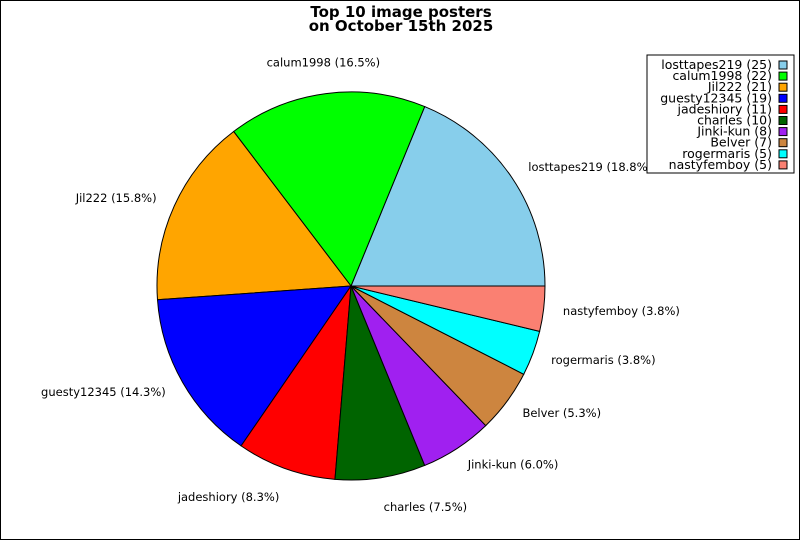  What do you see at coordinates (716, 64) in the screenshot?
I see `legend-label: losttapes219 (25)` at bounding box center [716, 64].